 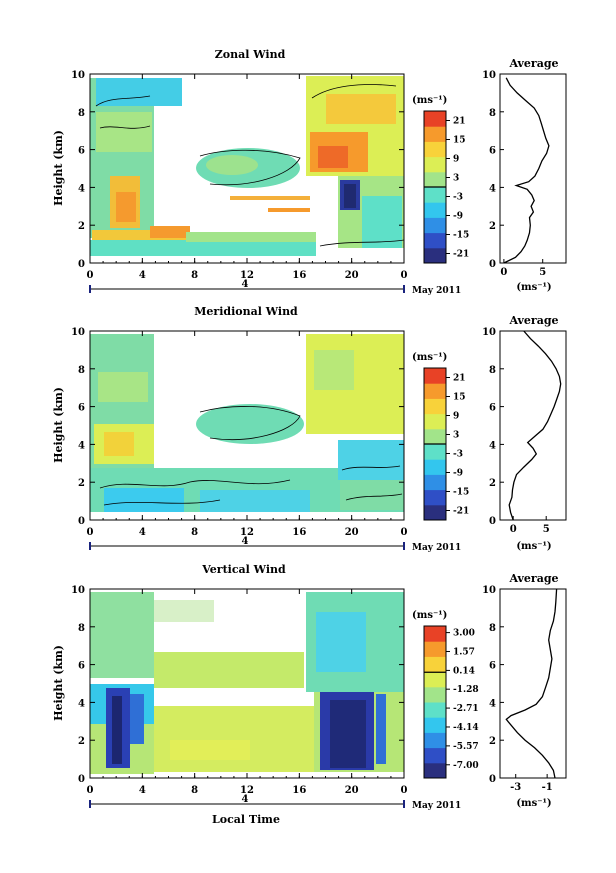 I want to click on day-label: 4, so click(x=245, y=284).